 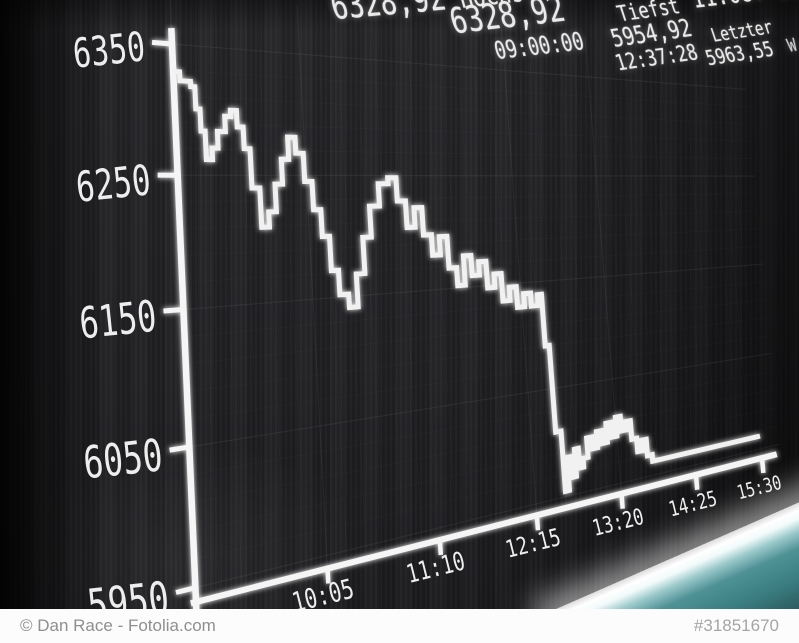 What do you see at coordinates (617, 522) in the screenshot?
I see `x-tick-label: 13:20` at bounding box center [617, 522].